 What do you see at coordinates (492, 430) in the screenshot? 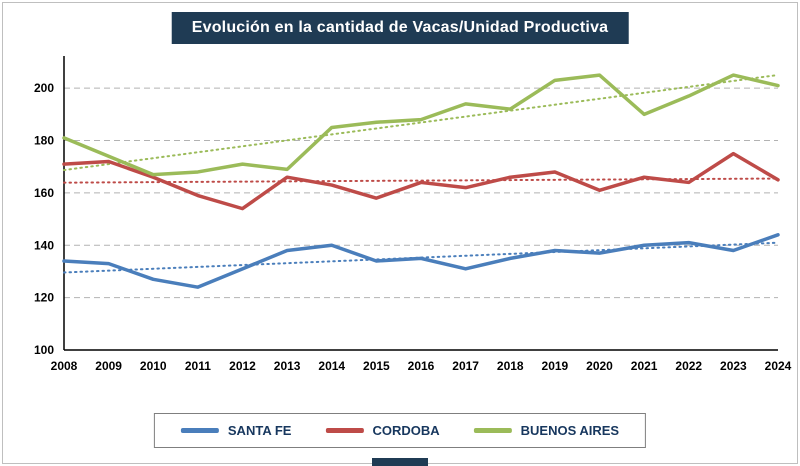
I see `buenos-aires-line-swatch` at bounding box center [492, 430].